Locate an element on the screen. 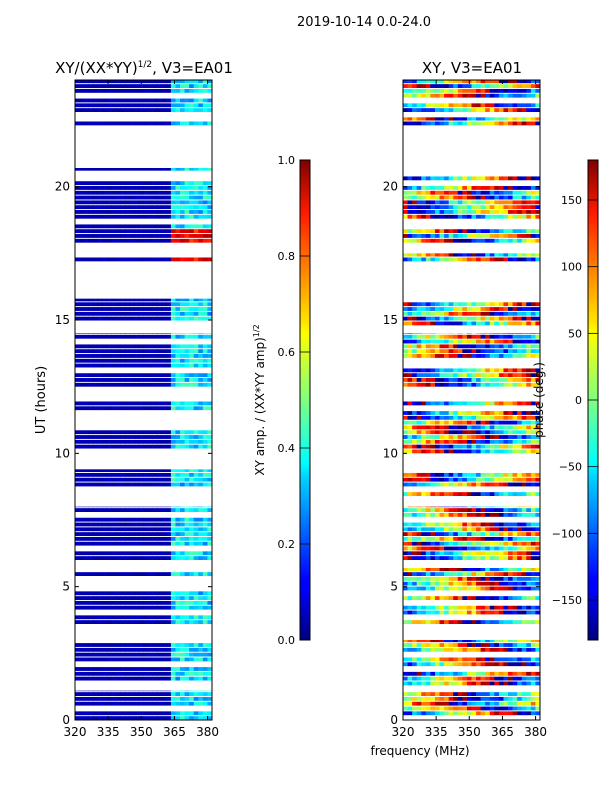  colorbar-tick-label: 0.6 is located at coordinates (287, 352).